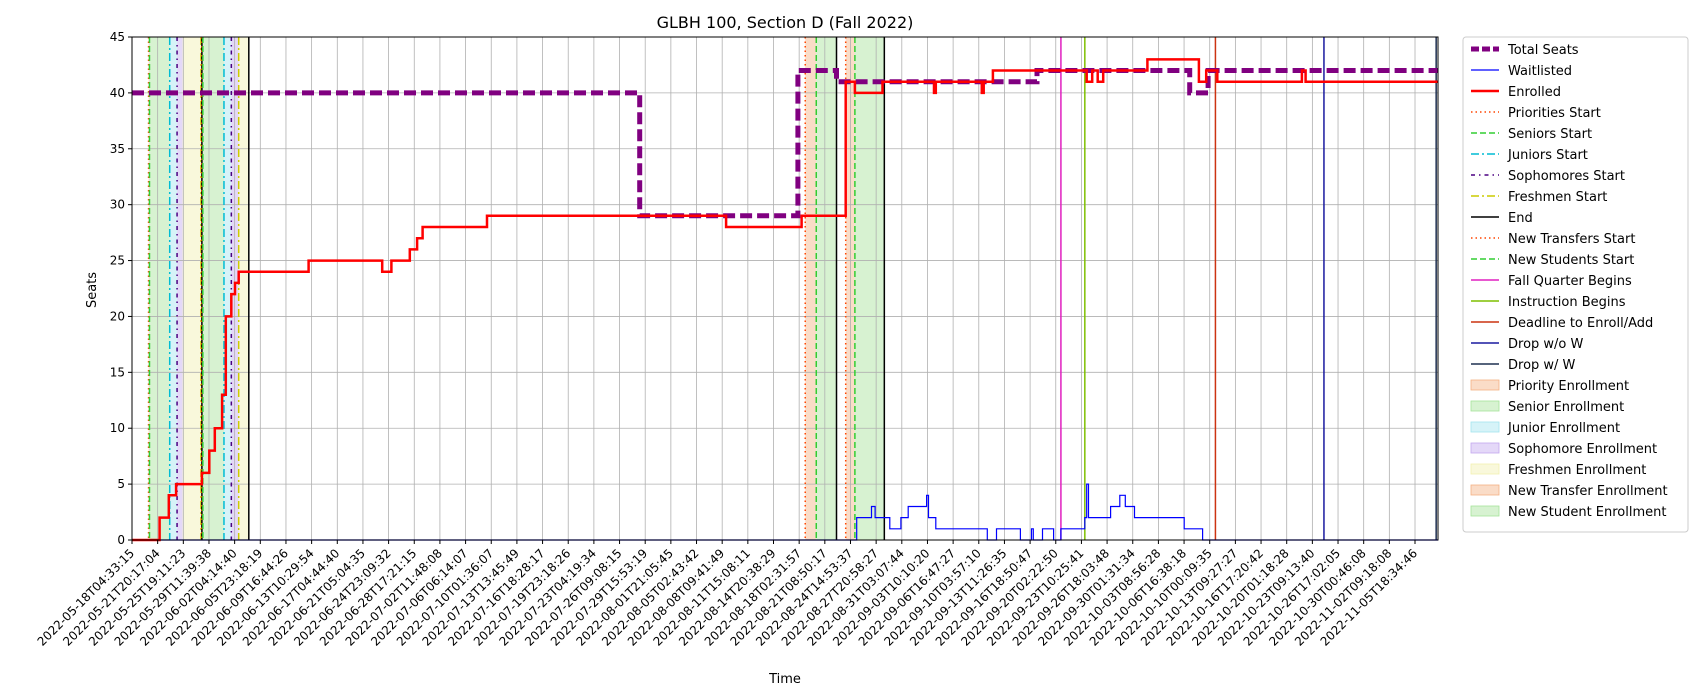 The height and width of the screenshot is (700, 1700). Describe the element at coordinates (117, 428) in the screenshot. I see `y-tick-label: 10` at that location.